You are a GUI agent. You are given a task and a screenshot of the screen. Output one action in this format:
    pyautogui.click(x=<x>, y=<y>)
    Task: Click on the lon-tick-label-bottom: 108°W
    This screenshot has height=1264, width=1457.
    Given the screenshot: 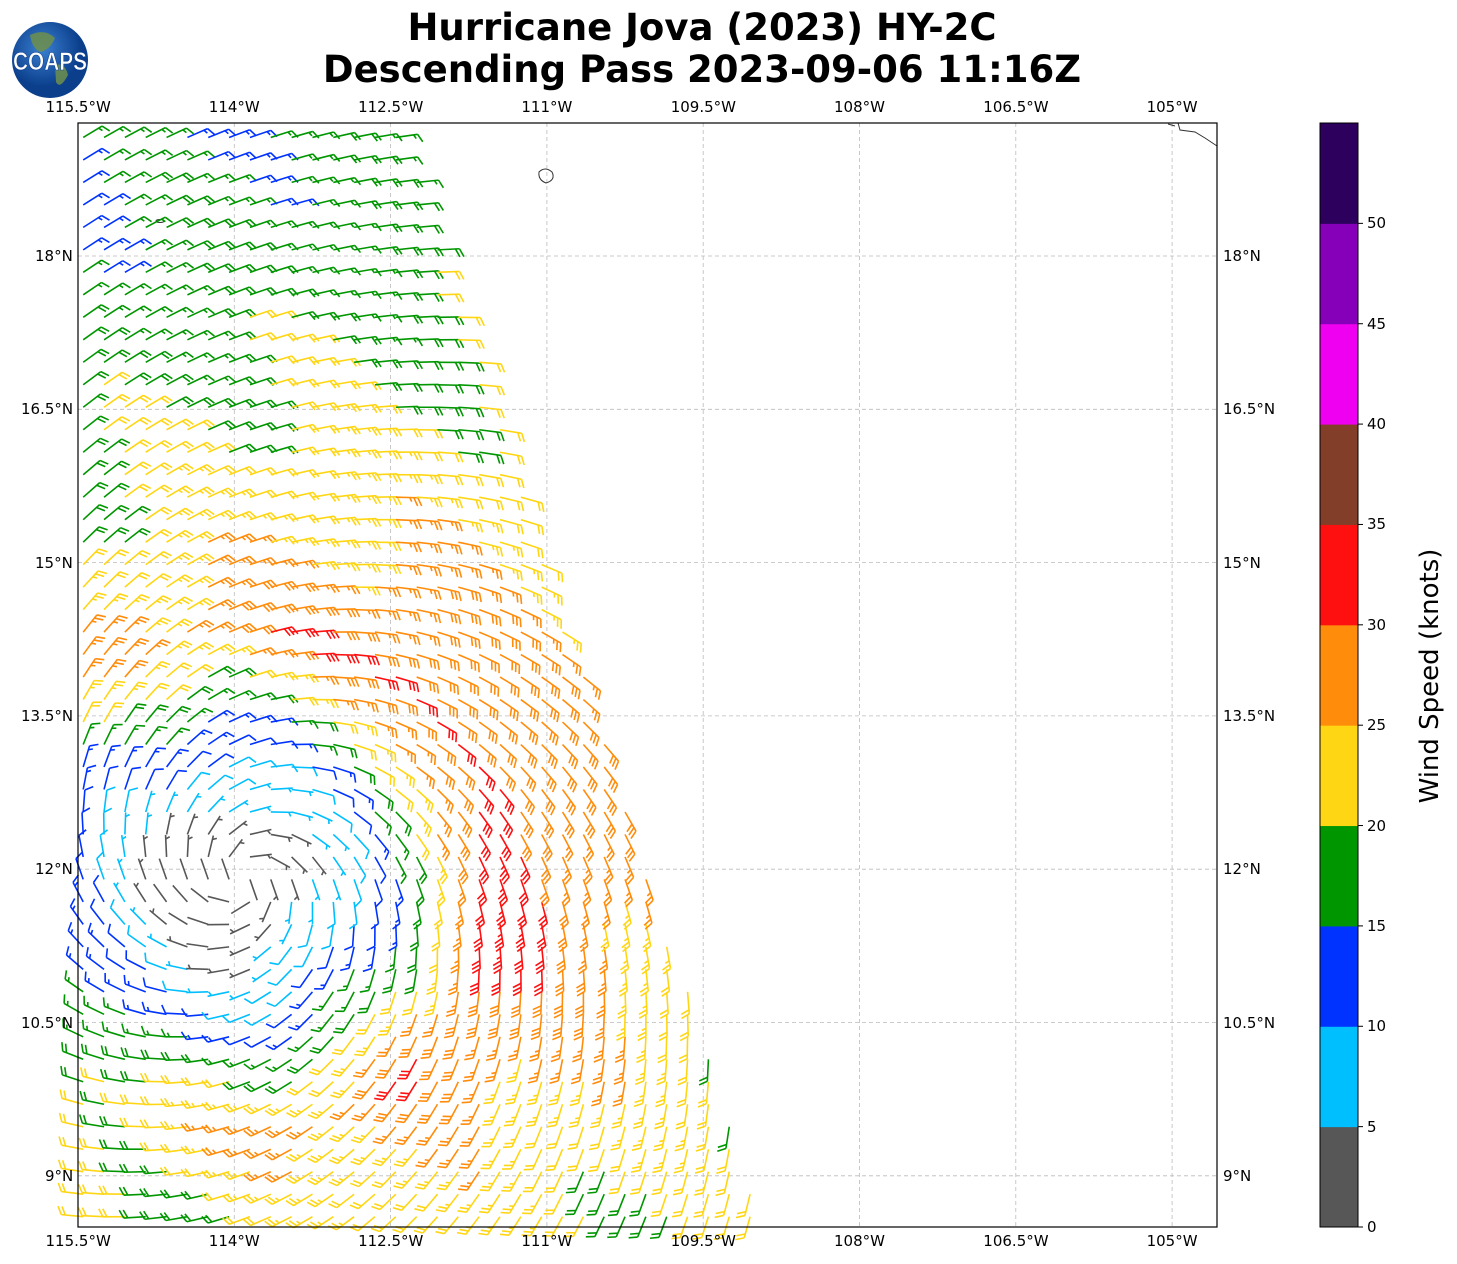 What is the action you would take?
    pyautogui.click(x=859, y=1241)
    